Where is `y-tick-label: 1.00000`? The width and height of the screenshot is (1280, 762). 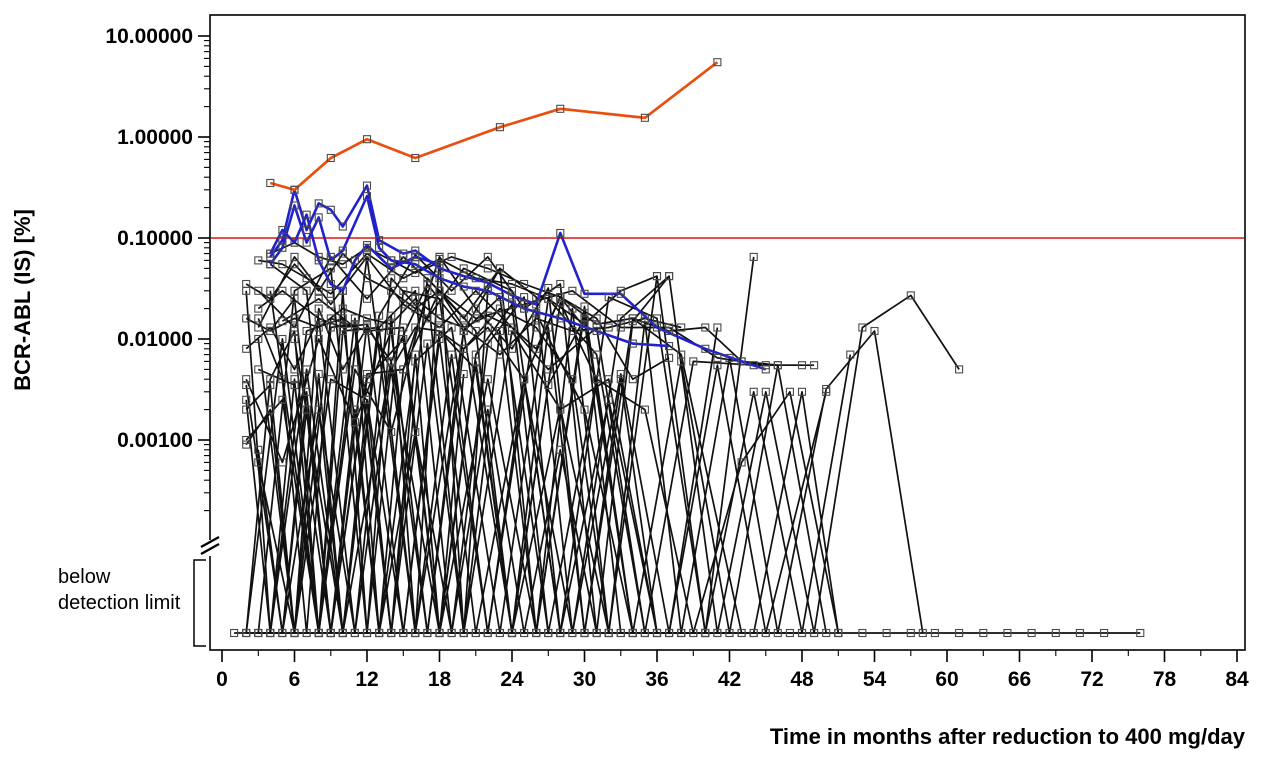
y-tick-label: 1.00000 is located at coordinates (155, 137).